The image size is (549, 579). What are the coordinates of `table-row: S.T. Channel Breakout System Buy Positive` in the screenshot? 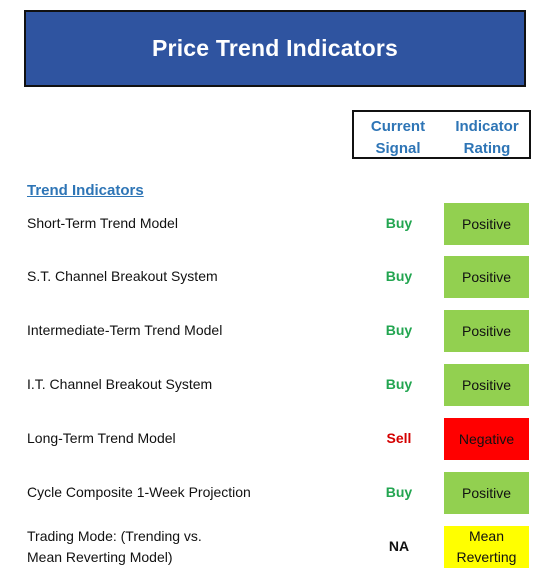 It's located at (274, 277).